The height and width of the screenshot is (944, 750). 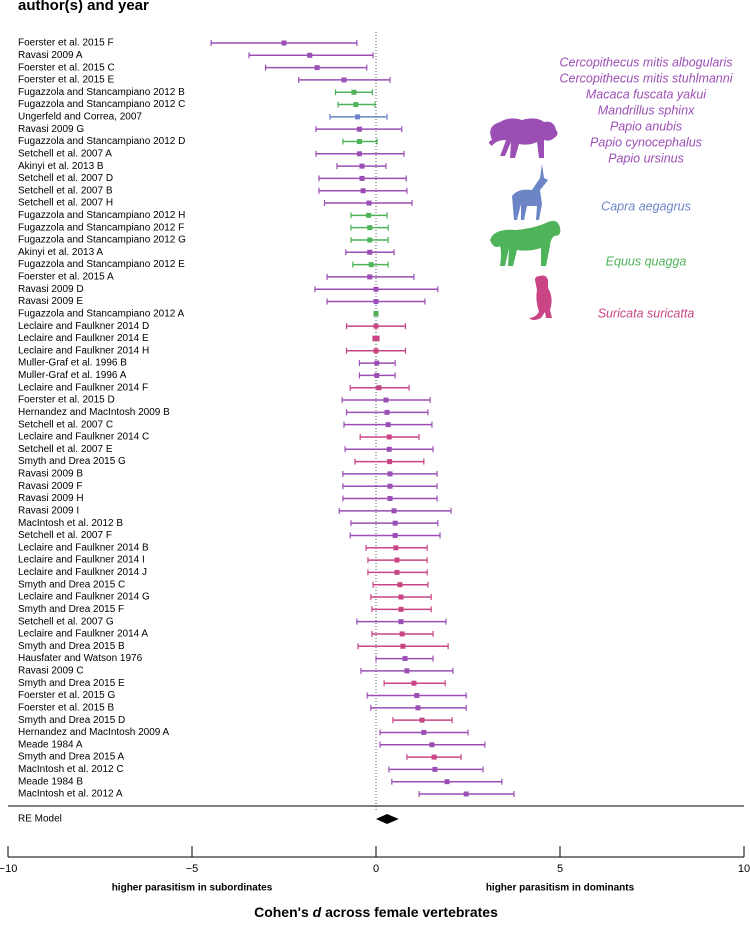 I want to click on study-label: Ungerfeld and Correa, 2007, so click(x=80, y=117).